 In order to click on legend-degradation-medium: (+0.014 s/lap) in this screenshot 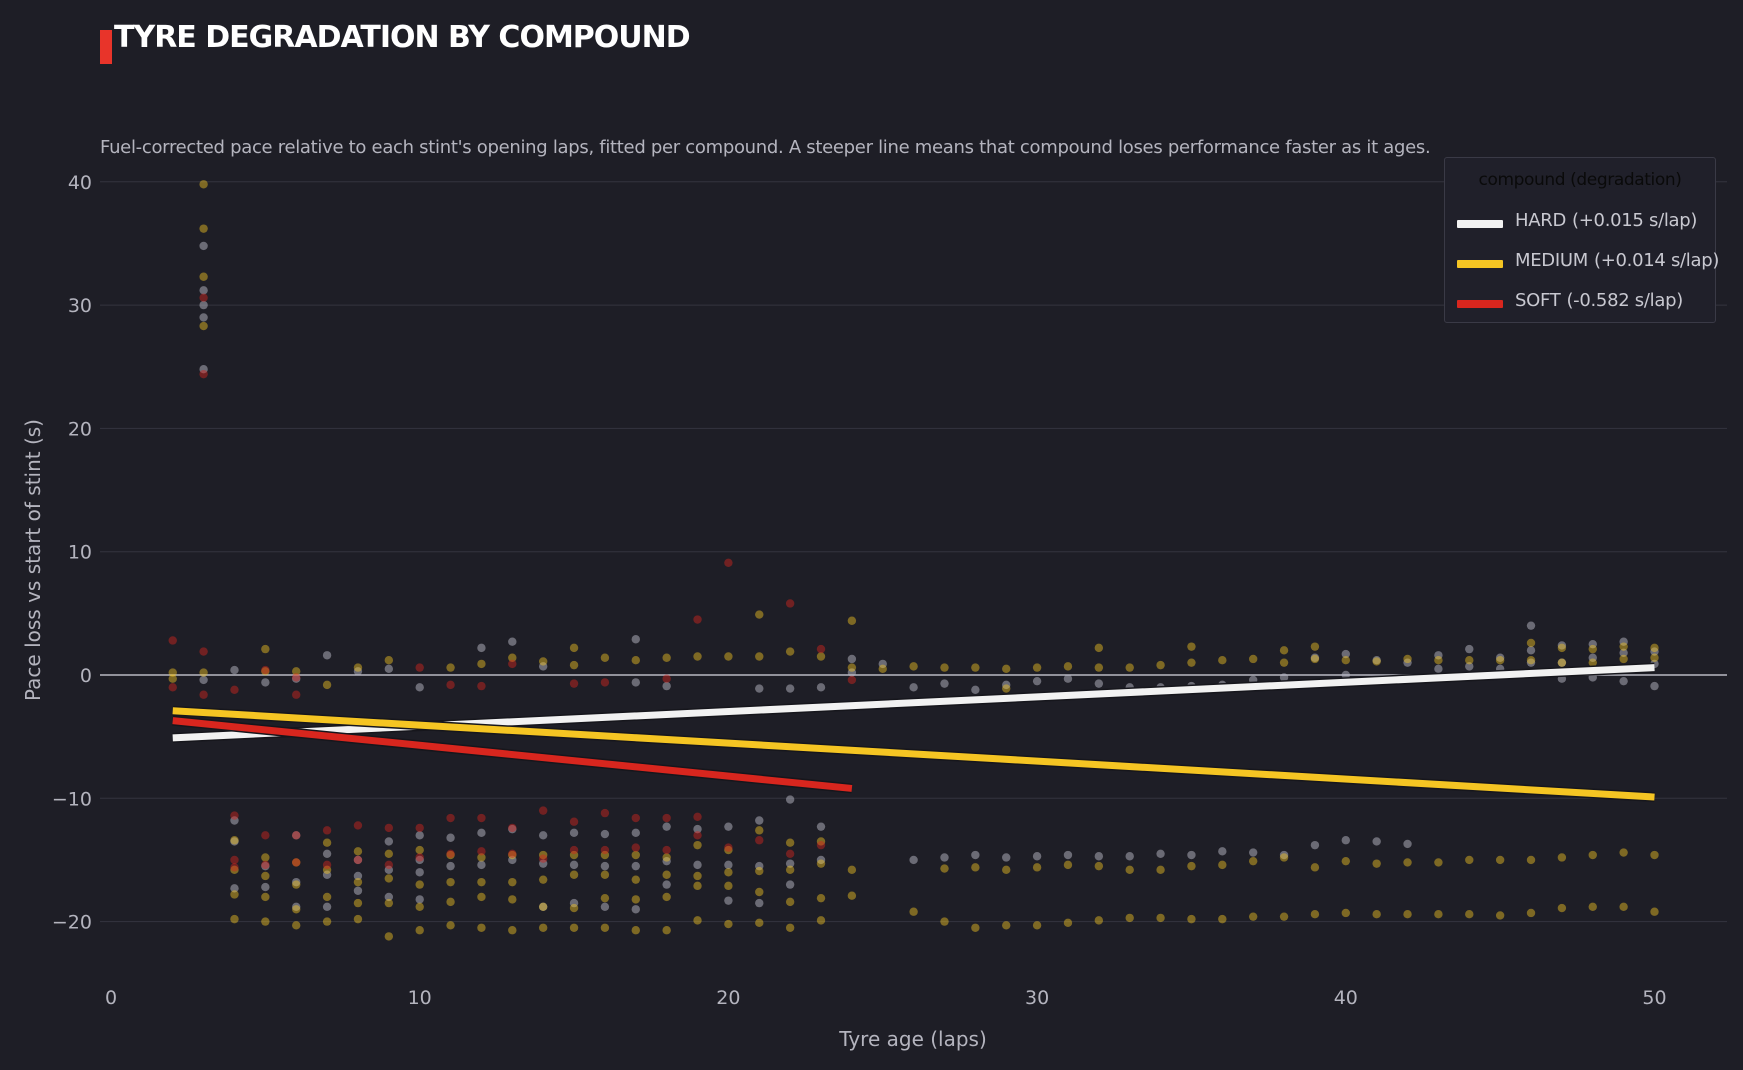, I will do `click(1656, 260)`.